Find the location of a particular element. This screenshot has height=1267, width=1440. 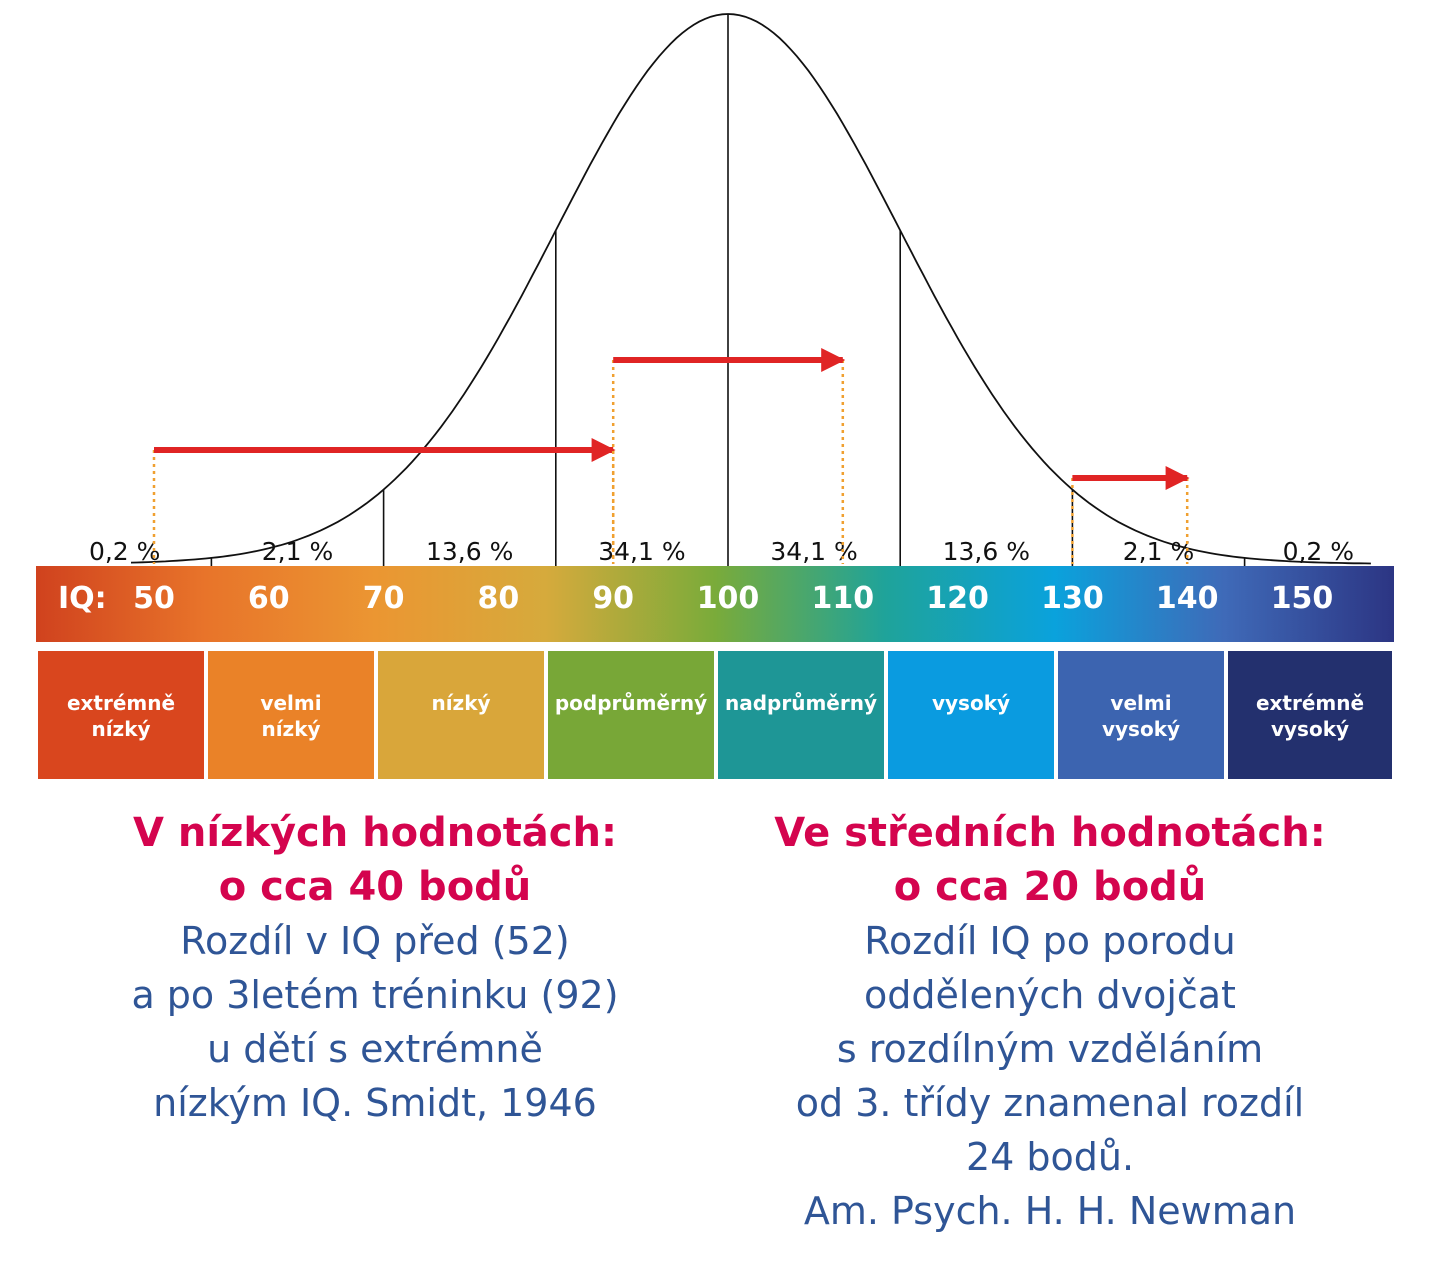

iq-scale-bar is located at coordinates (715, 604).